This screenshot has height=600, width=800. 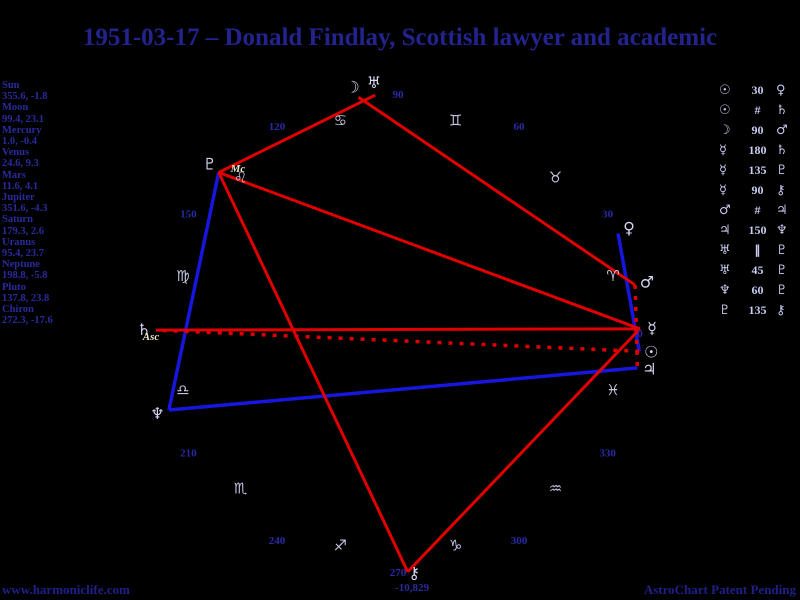 I want to click on sign-glyph-aquarius-icon: ♒, so click(x=555, y=488).